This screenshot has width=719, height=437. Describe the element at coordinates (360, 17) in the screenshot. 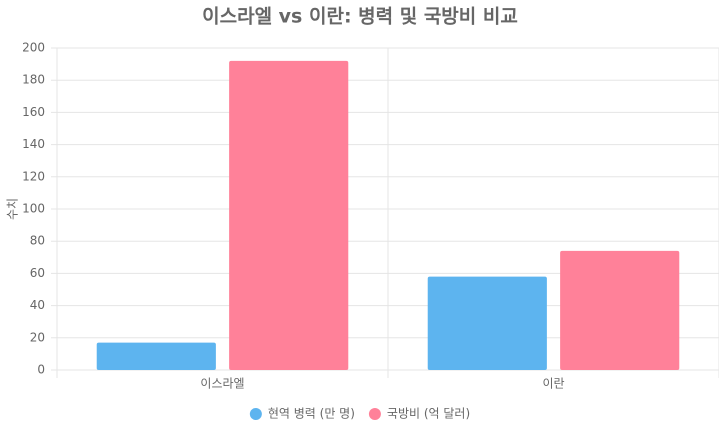

I see `chart-title: 이스라엘 vs 이란: 병력 및 국방비 비교` at that location.